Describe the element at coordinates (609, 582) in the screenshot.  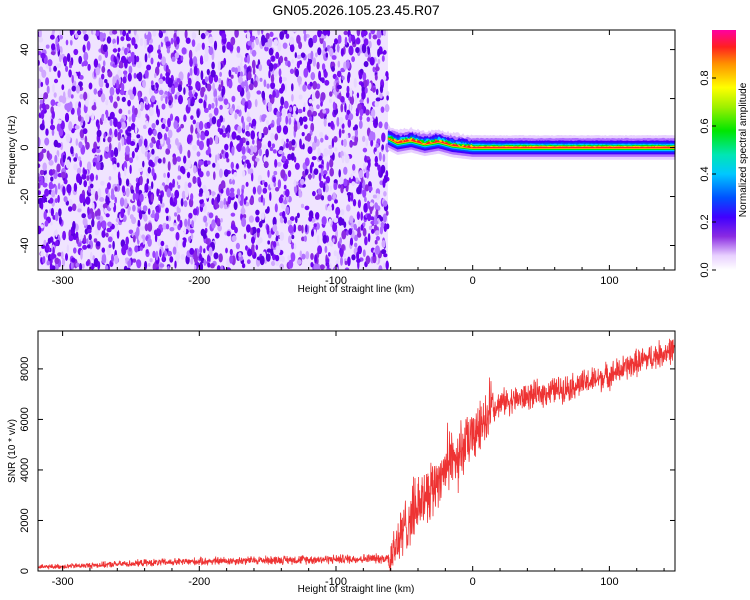
I see `x-tick-label: 100` at that location.